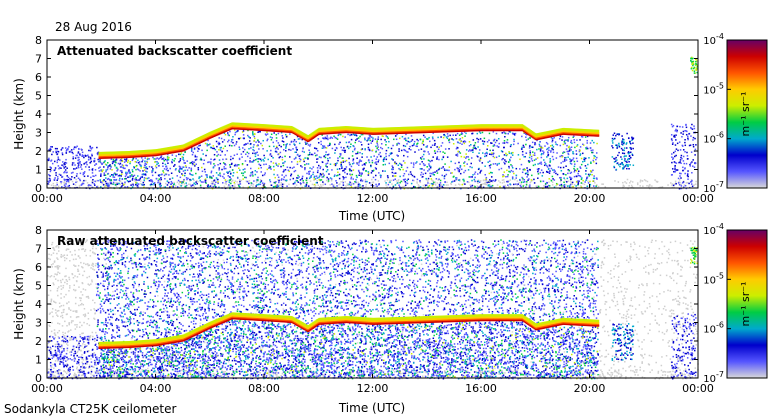 Image resolution: width=780 pixels, height=420 pixels. Describe the element at coordinates (90, 409) in the screenshot. I see `footer-label: Sodankyla CT25K ceilometer` at that location.